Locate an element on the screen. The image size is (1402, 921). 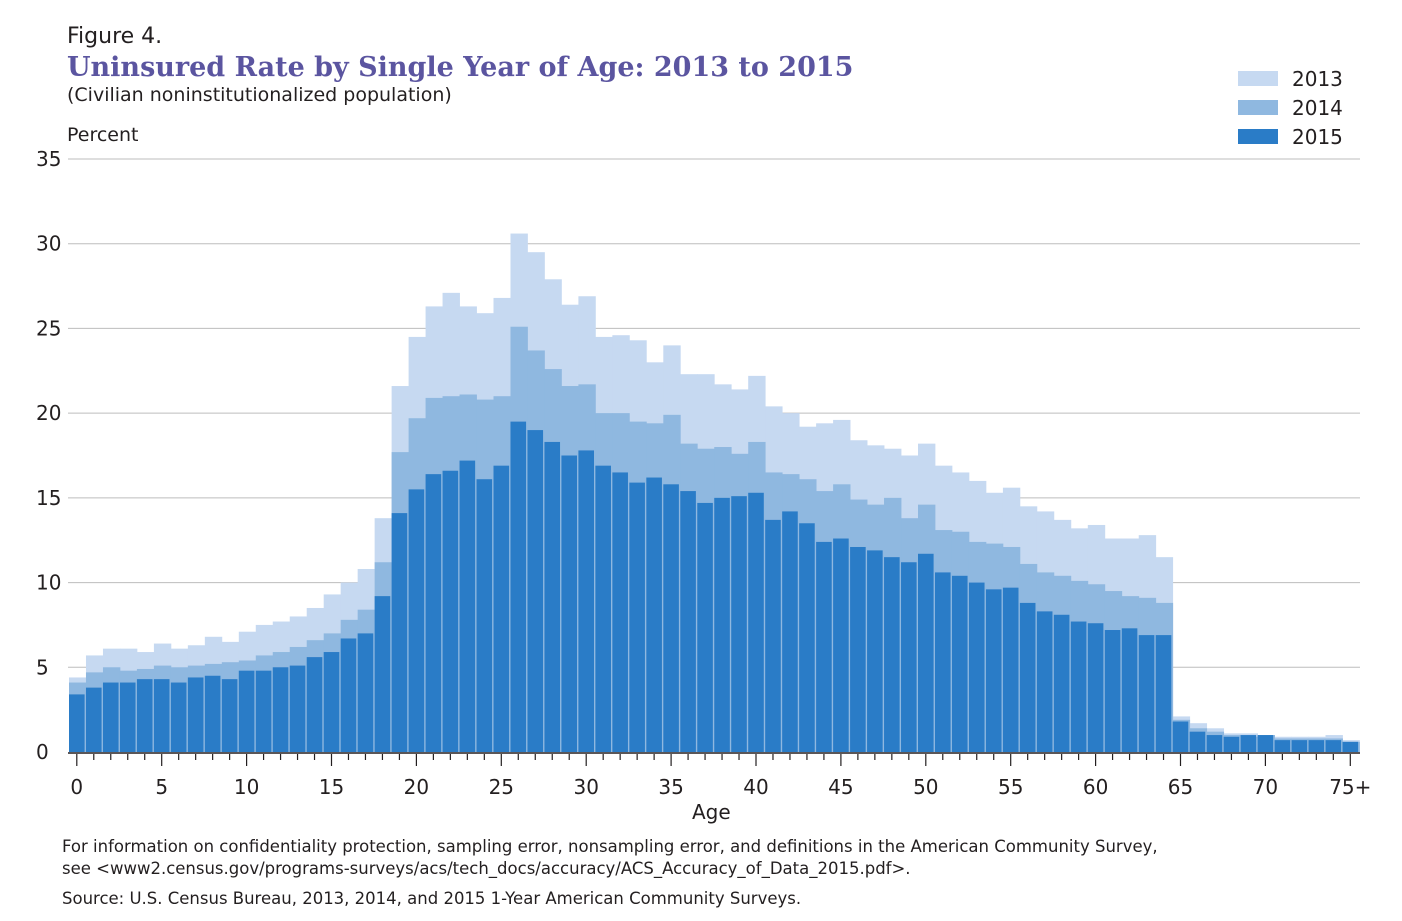
x-tick-label-70: 70 is located at coordinates (1265, 787).